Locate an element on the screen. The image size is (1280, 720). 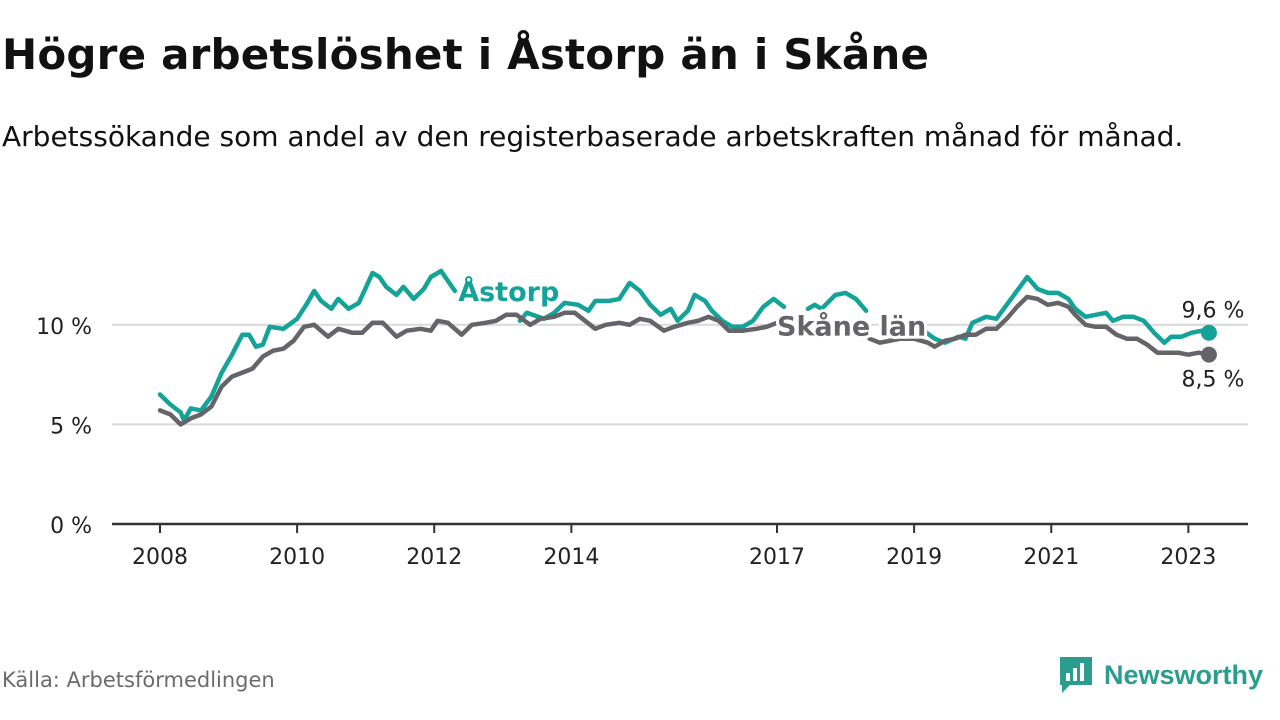
source-note: Källa: Arbetsförmedlingen is located at coordinates (138, 680).